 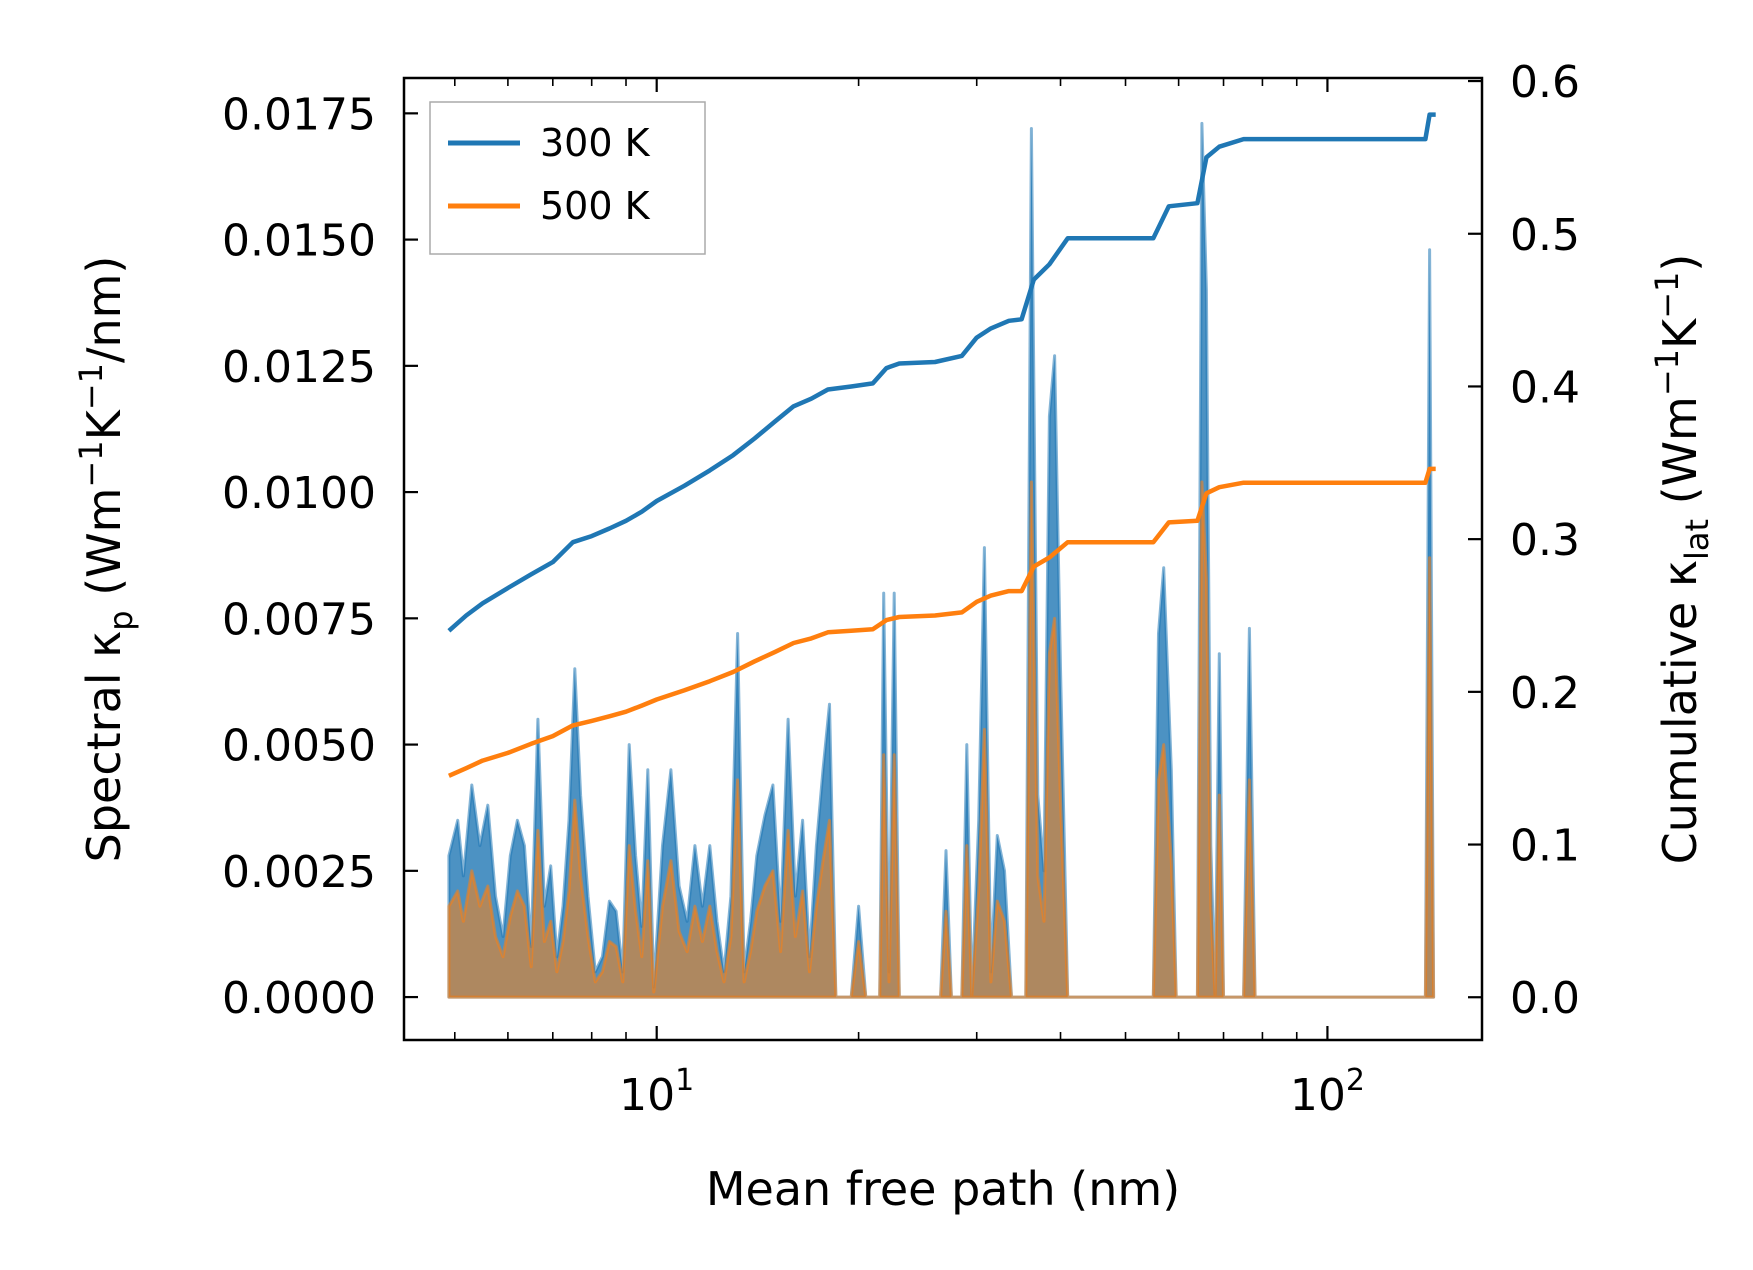 I want to click on legend: 300 K 500 K, so click(x=567, y=178).